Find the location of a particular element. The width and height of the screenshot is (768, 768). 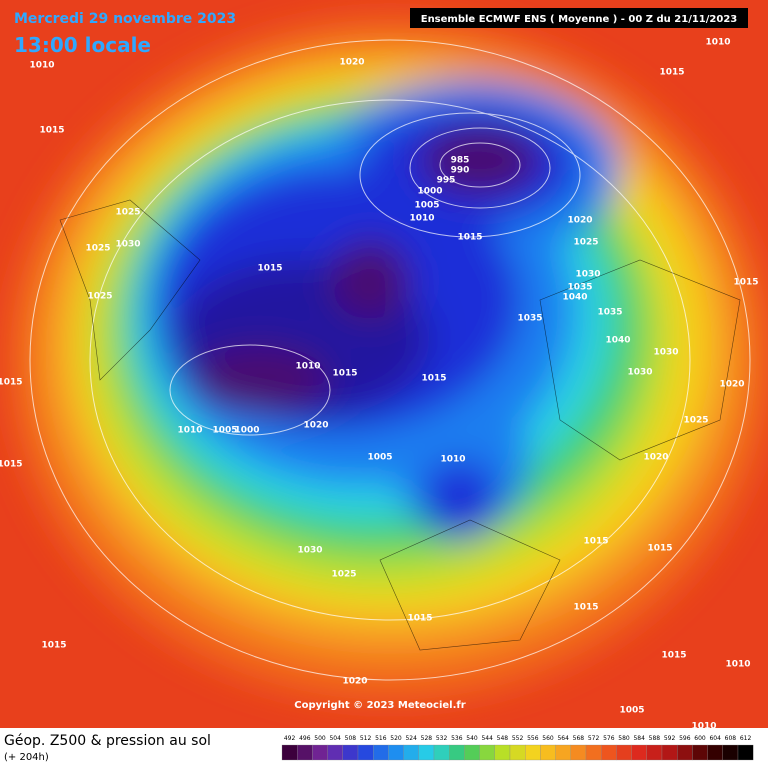

colorbar-label: 504 is located at coordinates (335, 738).